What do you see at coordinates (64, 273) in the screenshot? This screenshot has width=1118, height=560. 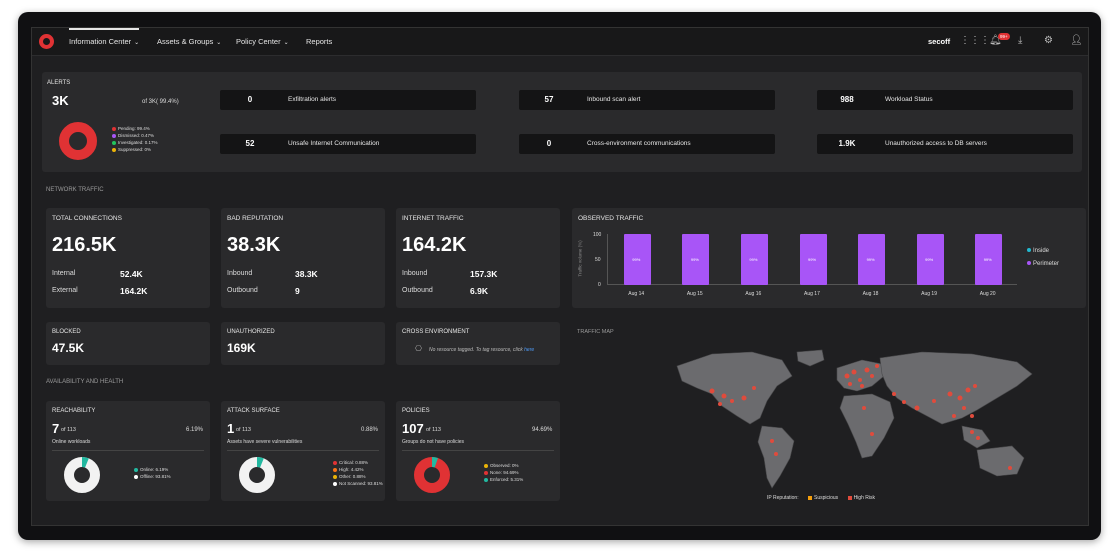 I see `row-label: Internal` at bounding box center [64, 273].